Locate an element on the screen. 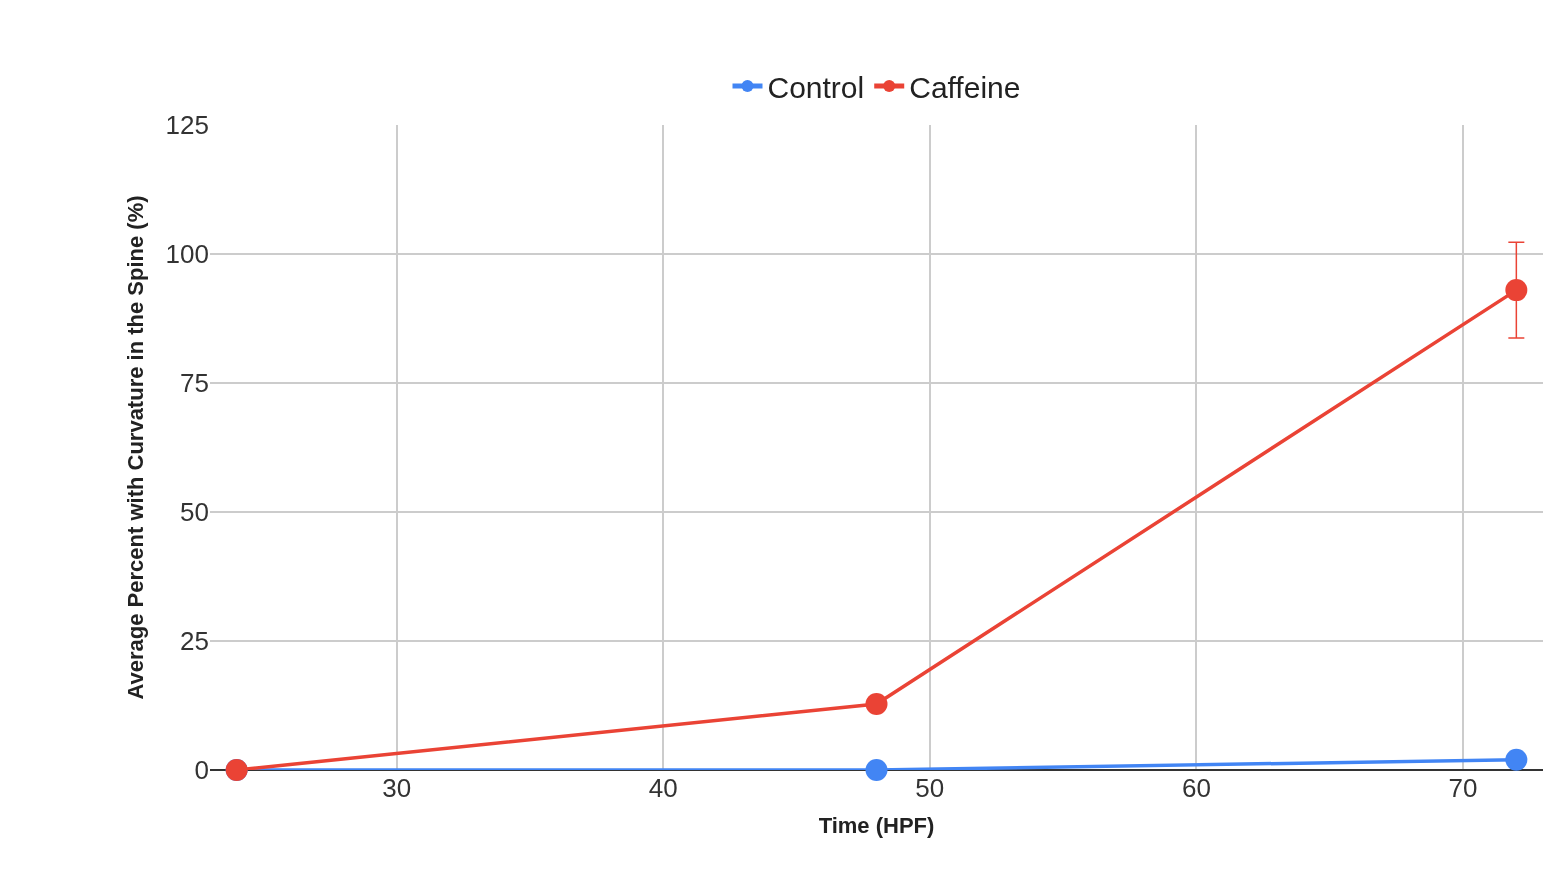  y-axis-title: Average Percent with Curvature in the Spine (%) is located at coordinates (136, 447).